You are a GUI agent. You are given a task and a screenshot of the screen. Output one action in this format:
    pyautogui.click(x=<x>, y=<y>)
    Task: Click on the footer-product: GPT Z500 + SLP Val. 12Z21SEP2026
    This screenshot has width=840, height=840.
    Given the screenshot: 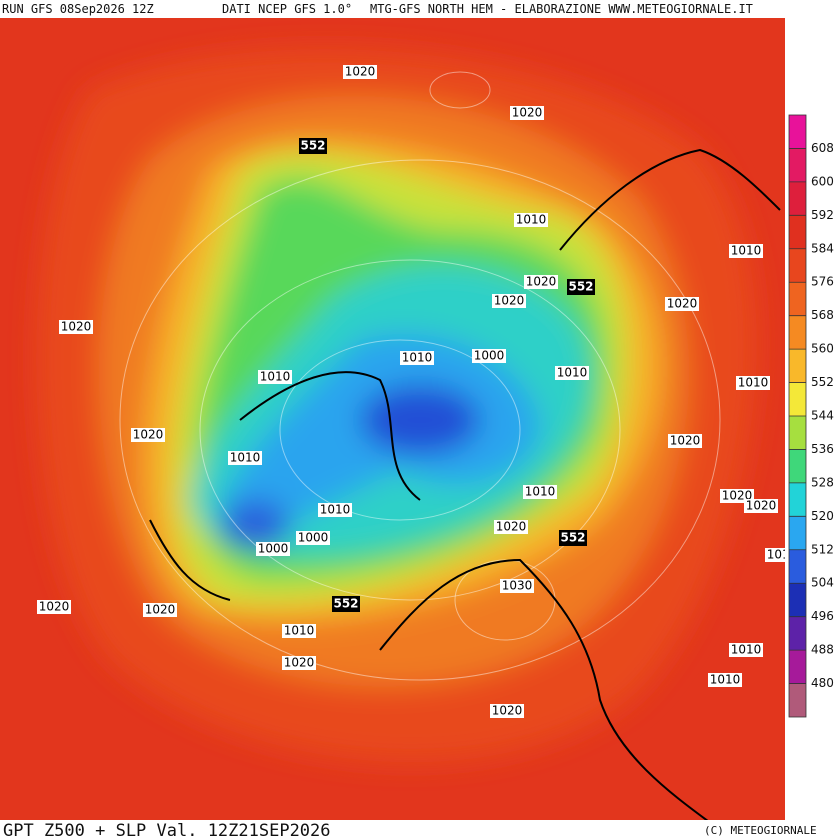 What is the action you would take?
    pyautogui.click(x=167, y=830)
    